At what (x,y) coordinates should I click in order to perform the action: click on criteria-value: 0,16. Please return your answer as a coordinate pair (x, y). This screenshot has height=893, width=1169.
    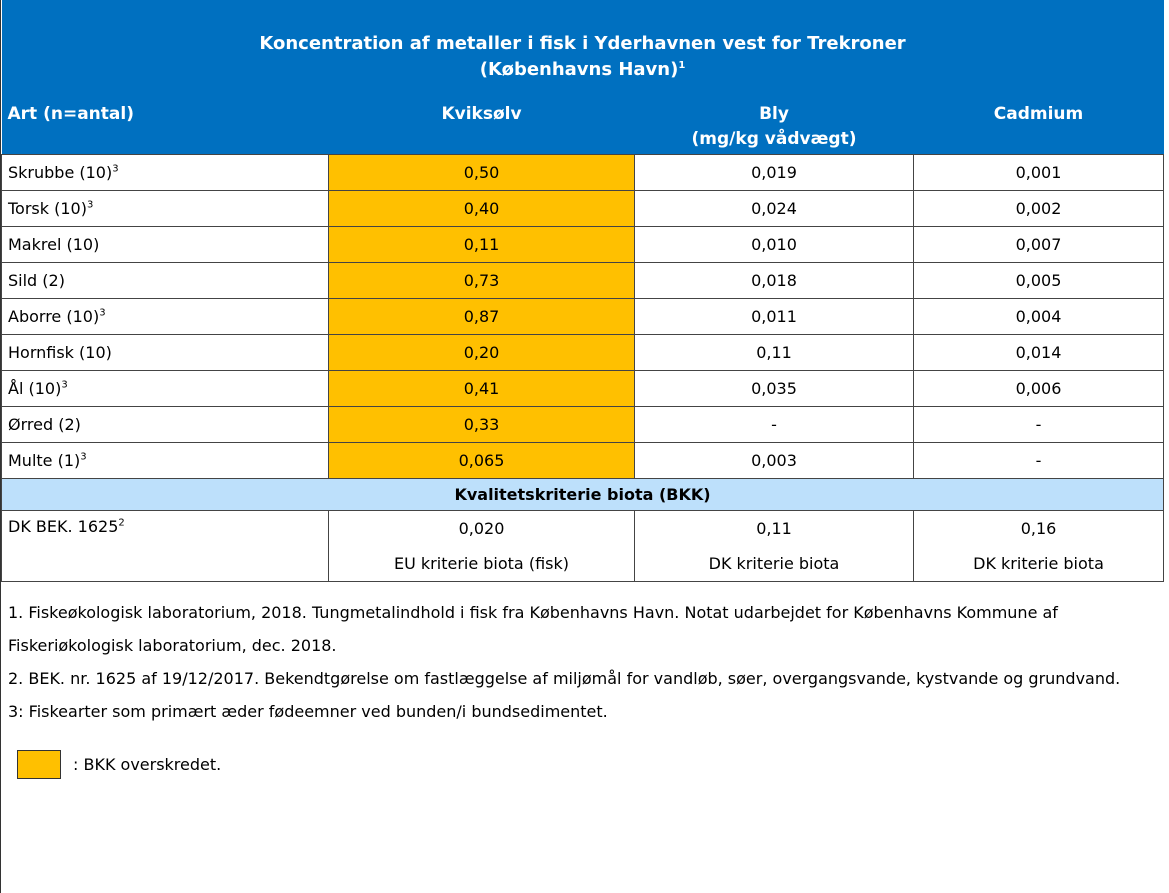
    Looking at the image, I should click on (1038, 528).